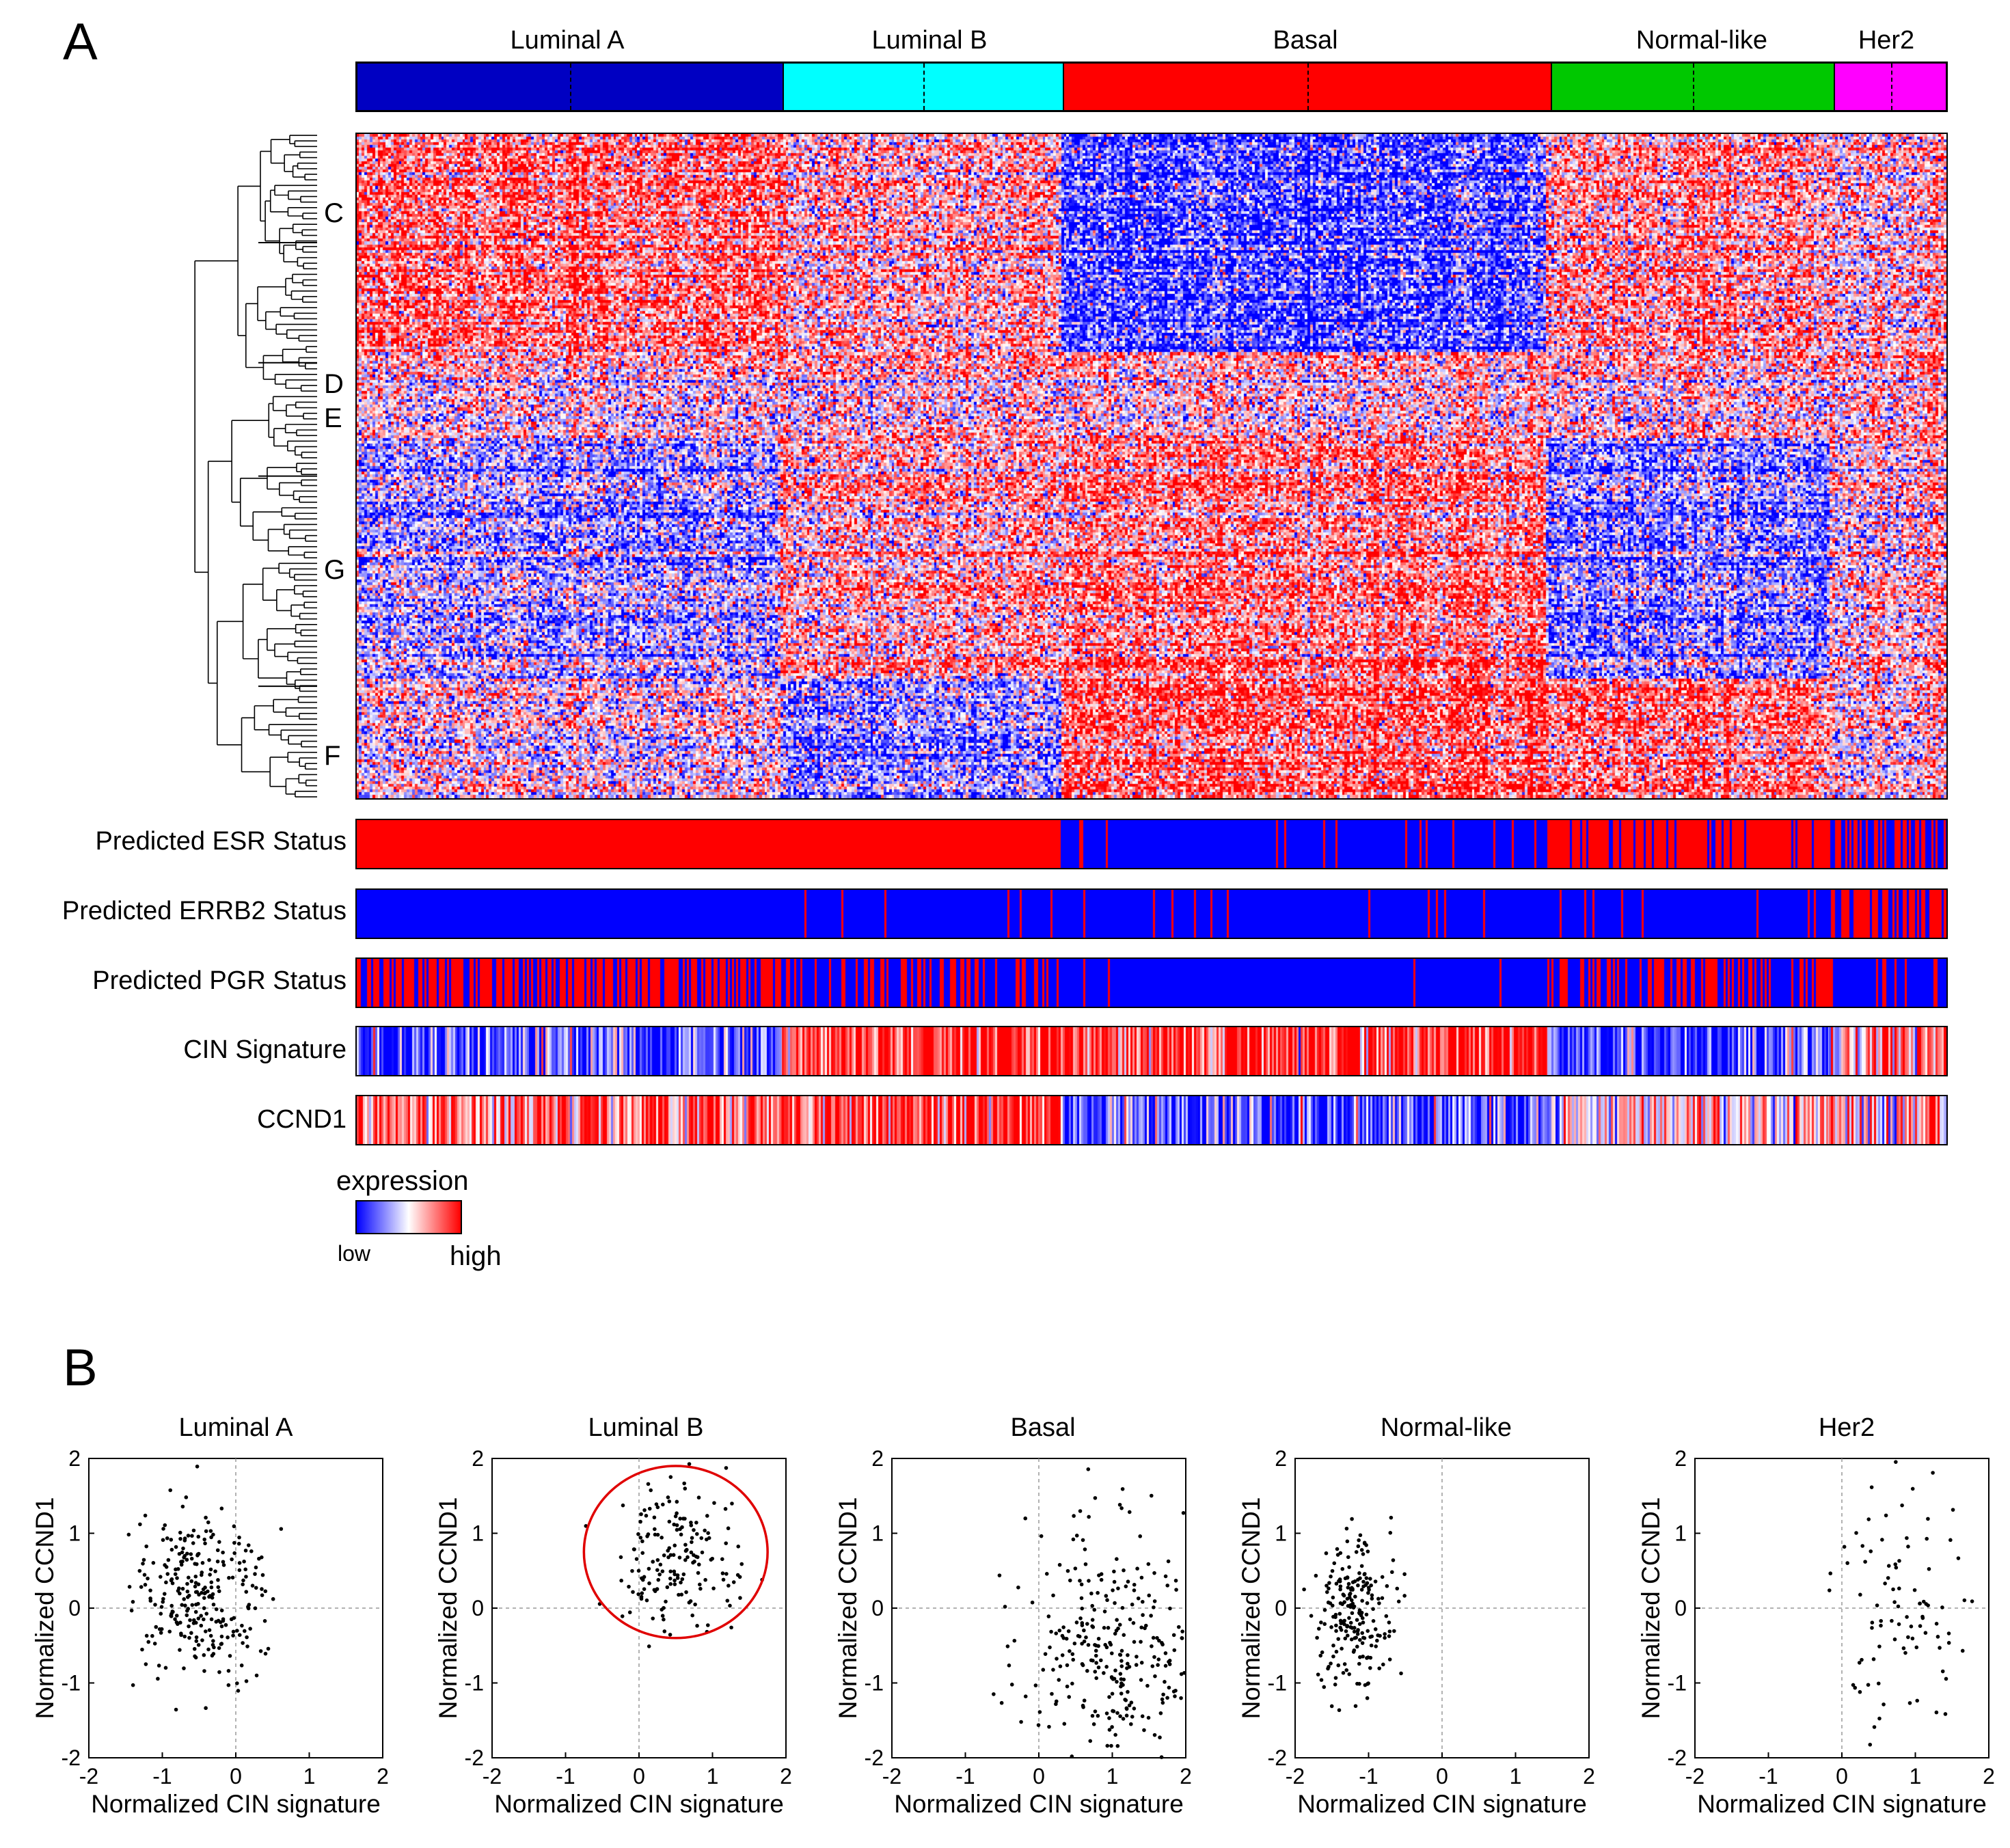 This screenshot has width=2010, height=1848. I want to click on subtype-label-luminal-b: Luminal B, so click(929, 40).